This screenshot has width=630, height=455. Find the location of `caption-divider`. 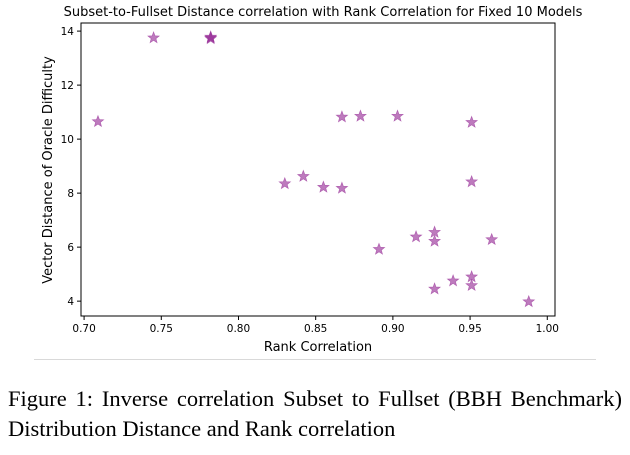

caption-divider is located at coordinates (315, 359).